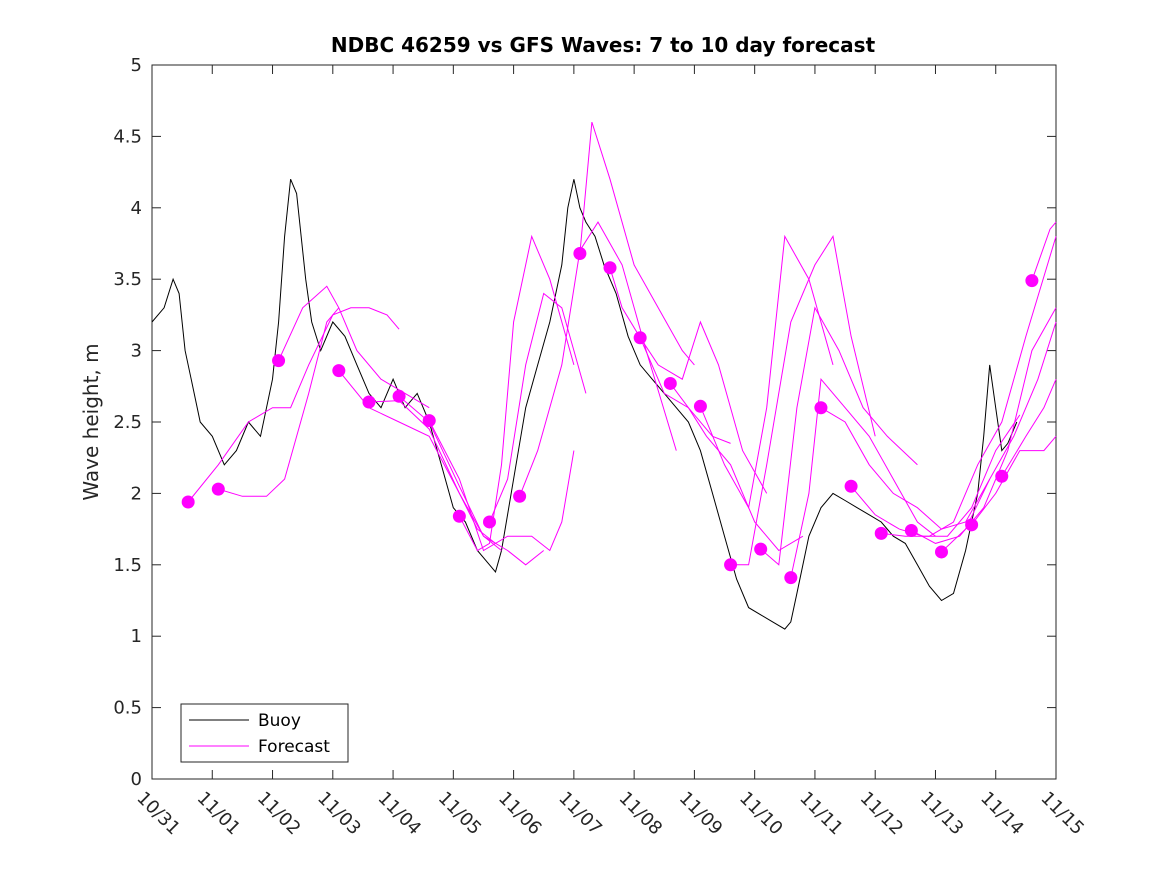 This screenshot has height=875, width=1167. I want to click on y-tick-label: 5, so click(136, 65).